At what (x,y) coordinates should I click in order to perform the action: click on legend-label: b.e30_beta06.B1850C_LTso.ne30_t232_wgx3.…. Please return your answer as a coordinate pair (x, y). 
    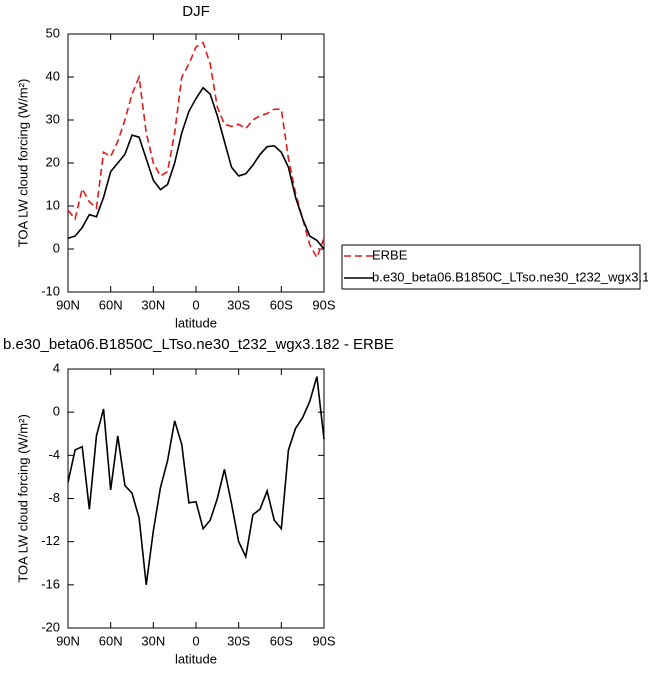
    Looking at the image, I should click on (510, 276).